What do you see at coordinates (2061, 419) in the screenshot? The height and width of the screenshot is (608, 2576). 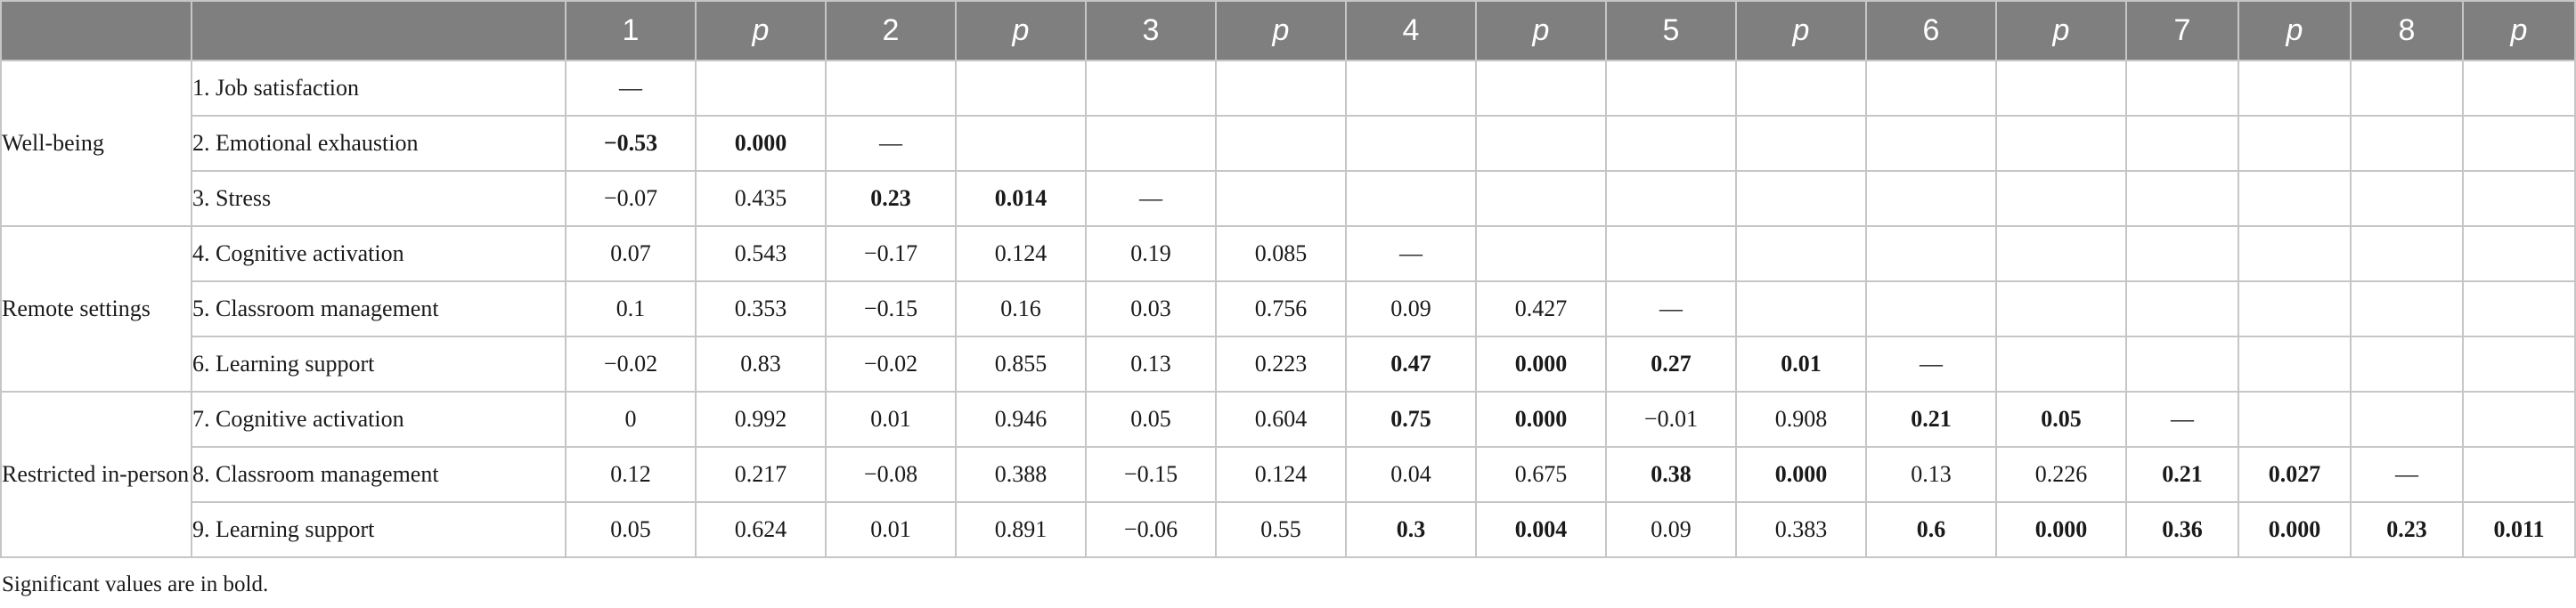 I see `p-value-cell: 0.05` at bounding box center [2061, 419].